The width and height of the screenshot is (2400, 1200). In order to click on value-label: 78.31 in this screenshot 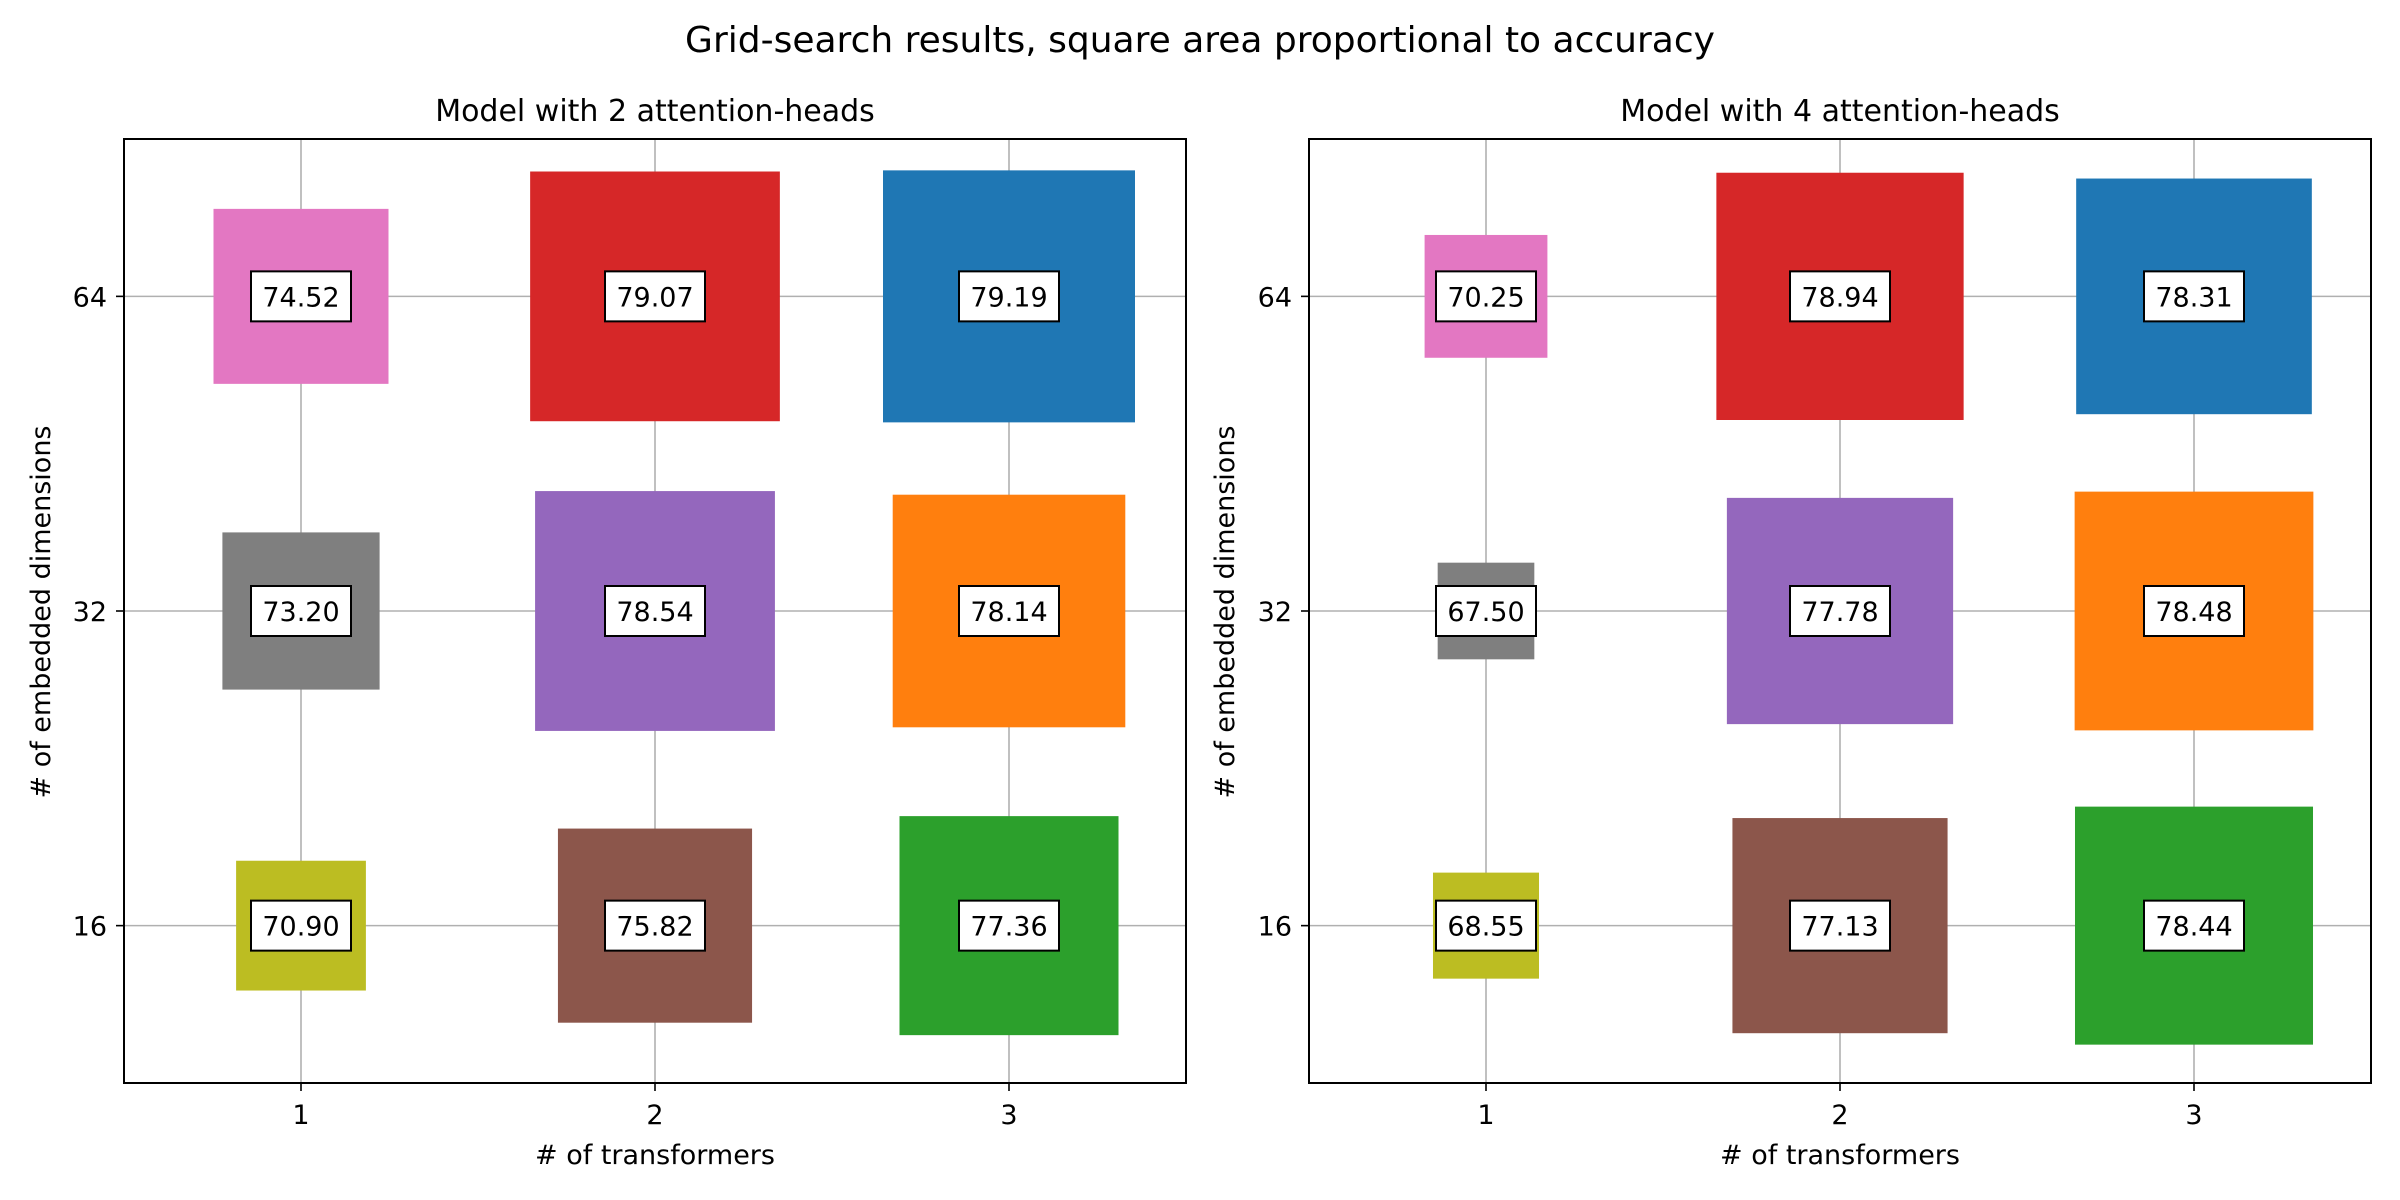, I will do `click(2193, 297)`.